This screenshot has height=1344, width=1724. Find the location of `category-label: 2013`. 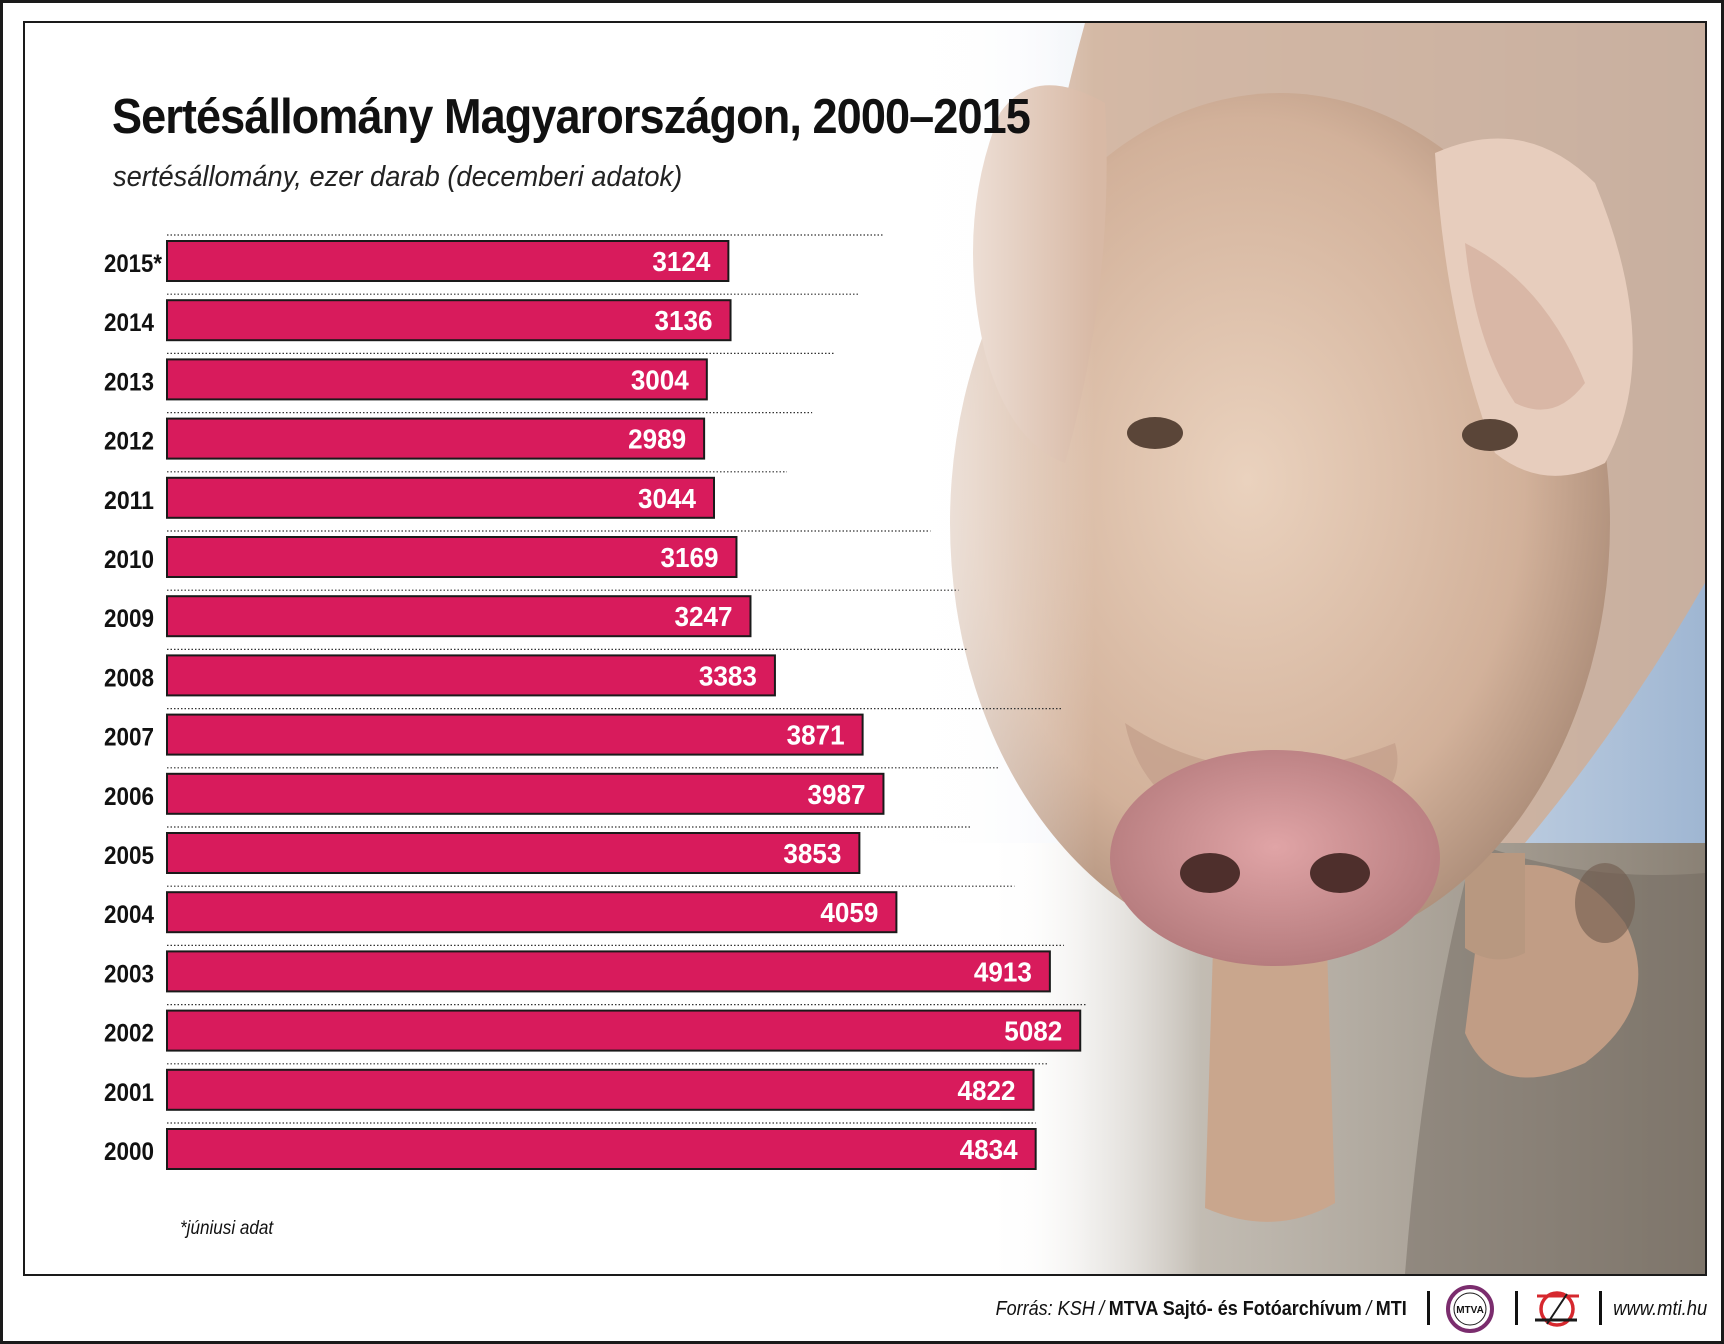

category-label: 2013 is located at coordinates (129, 382).